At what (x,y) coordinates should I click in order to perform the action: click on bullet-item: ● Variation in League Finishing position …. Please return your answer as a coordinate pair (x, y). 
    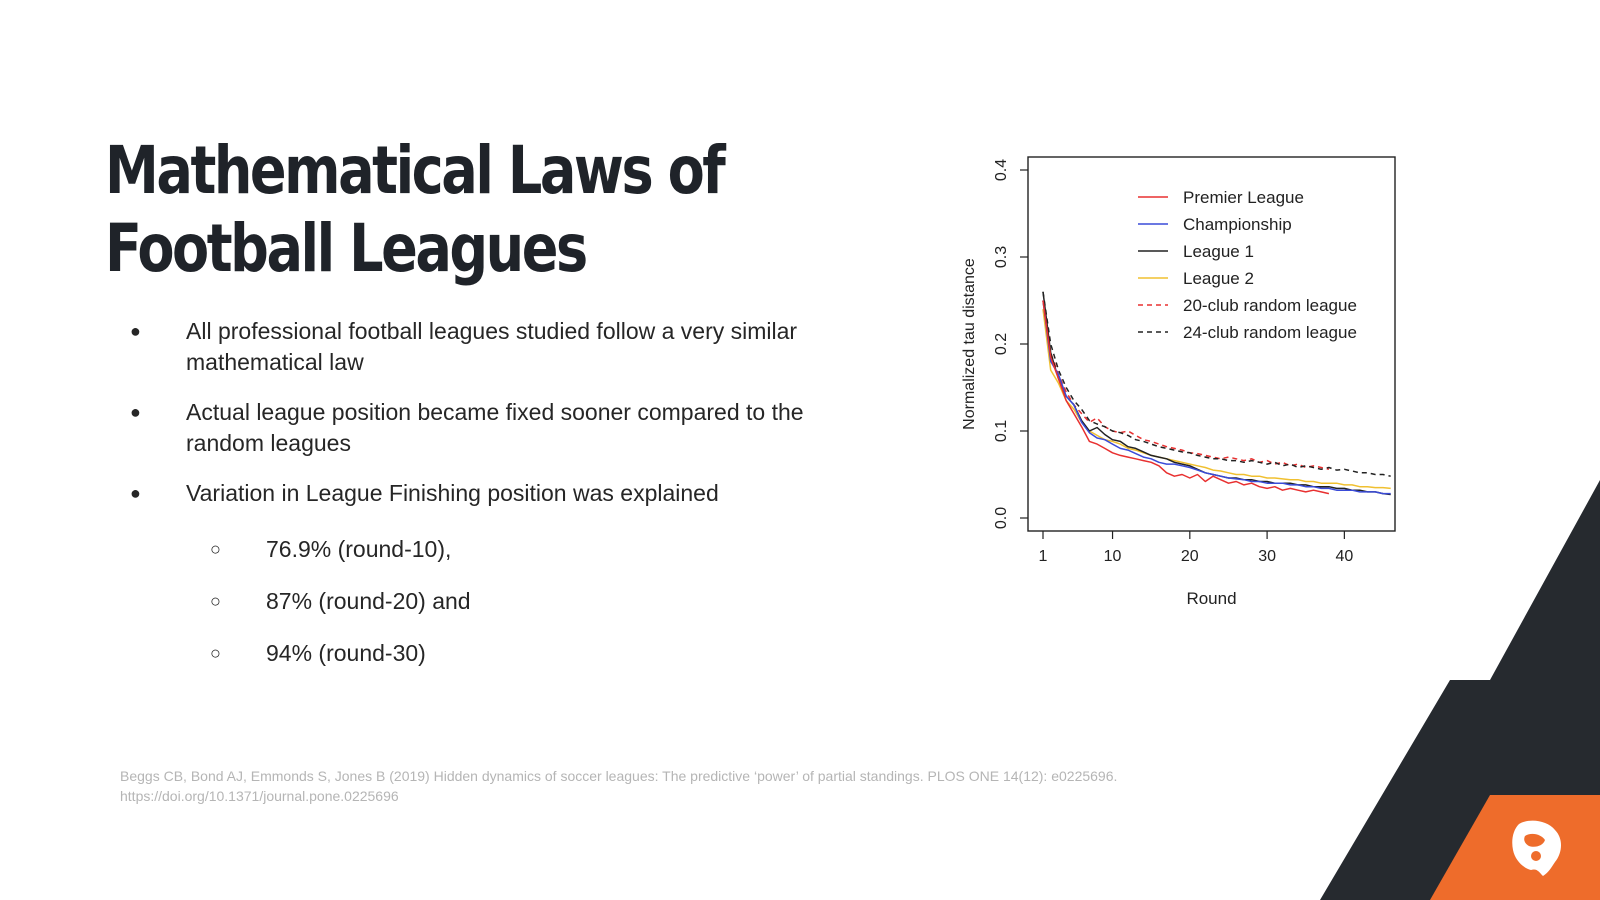
    Looking at the image, I should click on (500, 493).